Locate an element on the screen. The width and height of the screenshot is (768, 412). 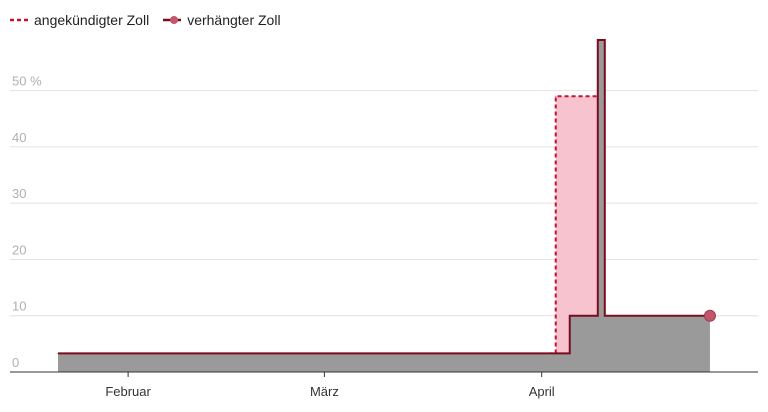
x-tick-label: April is located at coordinates (542, 391).